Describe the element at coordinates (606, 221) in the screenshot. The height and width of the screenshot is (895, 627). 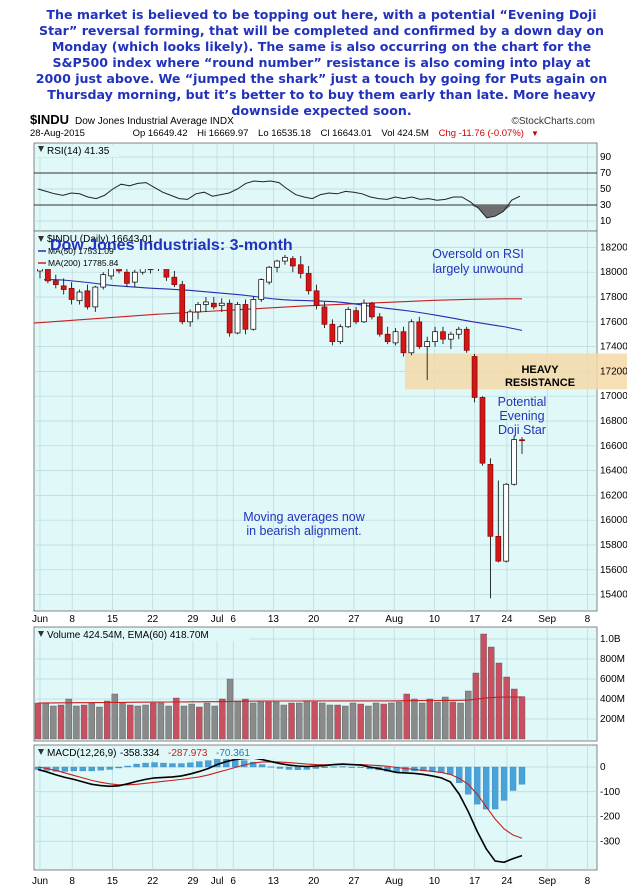
I see `rsi-tick-label: 10` at that location.